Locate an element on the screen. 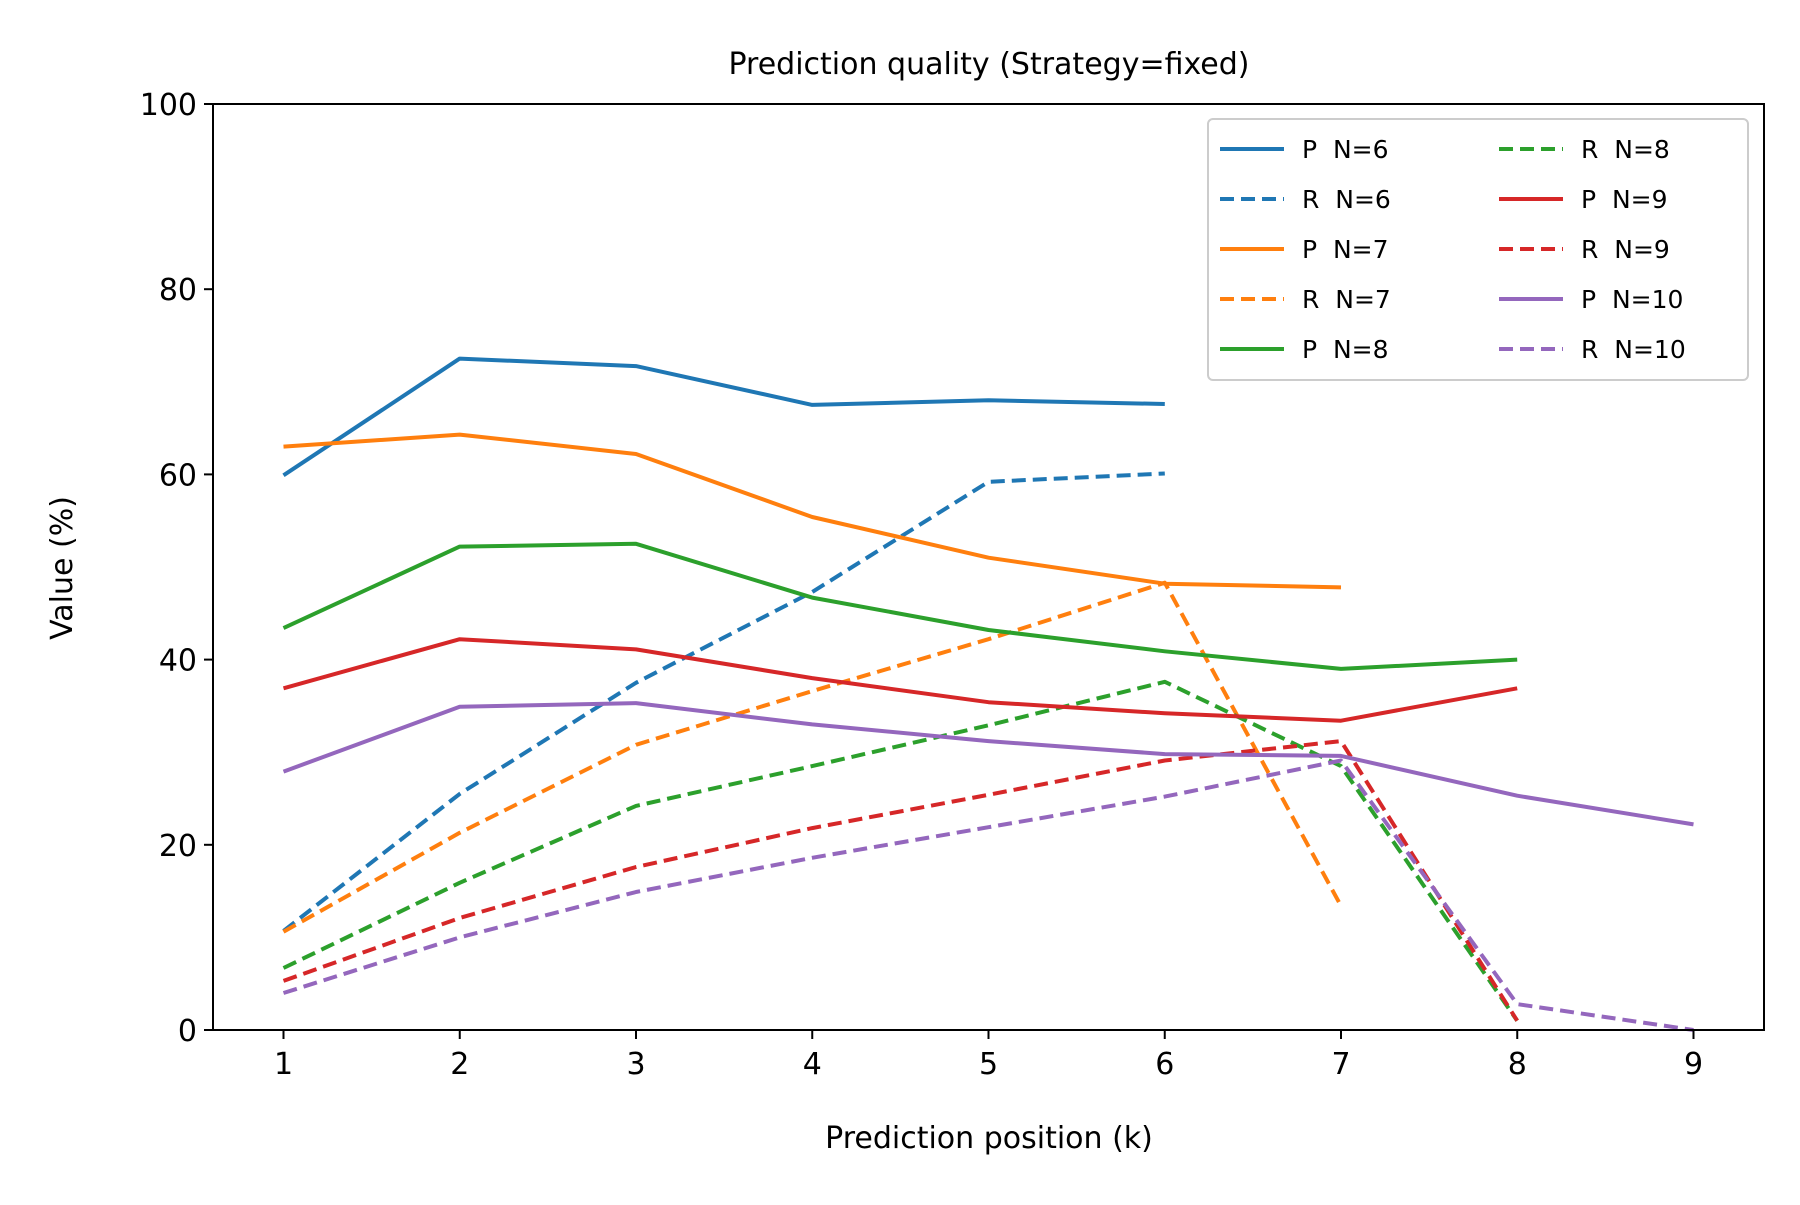  x-tick-label-9: 9 is located at coordinates (1693, 1064).